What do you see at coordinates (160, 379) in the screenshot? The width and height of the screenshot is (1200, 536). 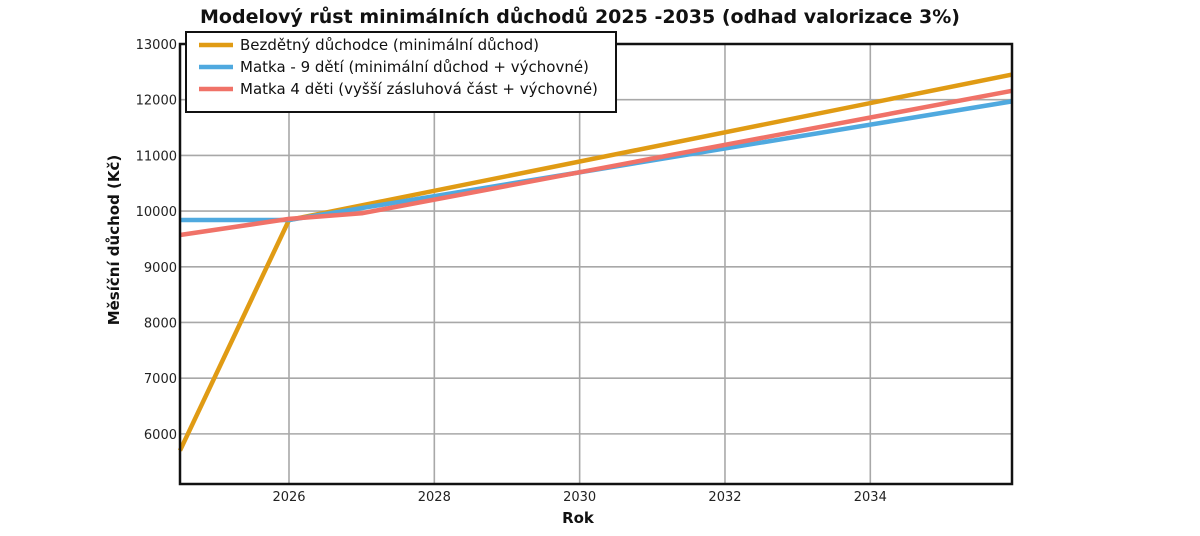 I see `y-tick-label: 7000` at bounding box center [160, 379].